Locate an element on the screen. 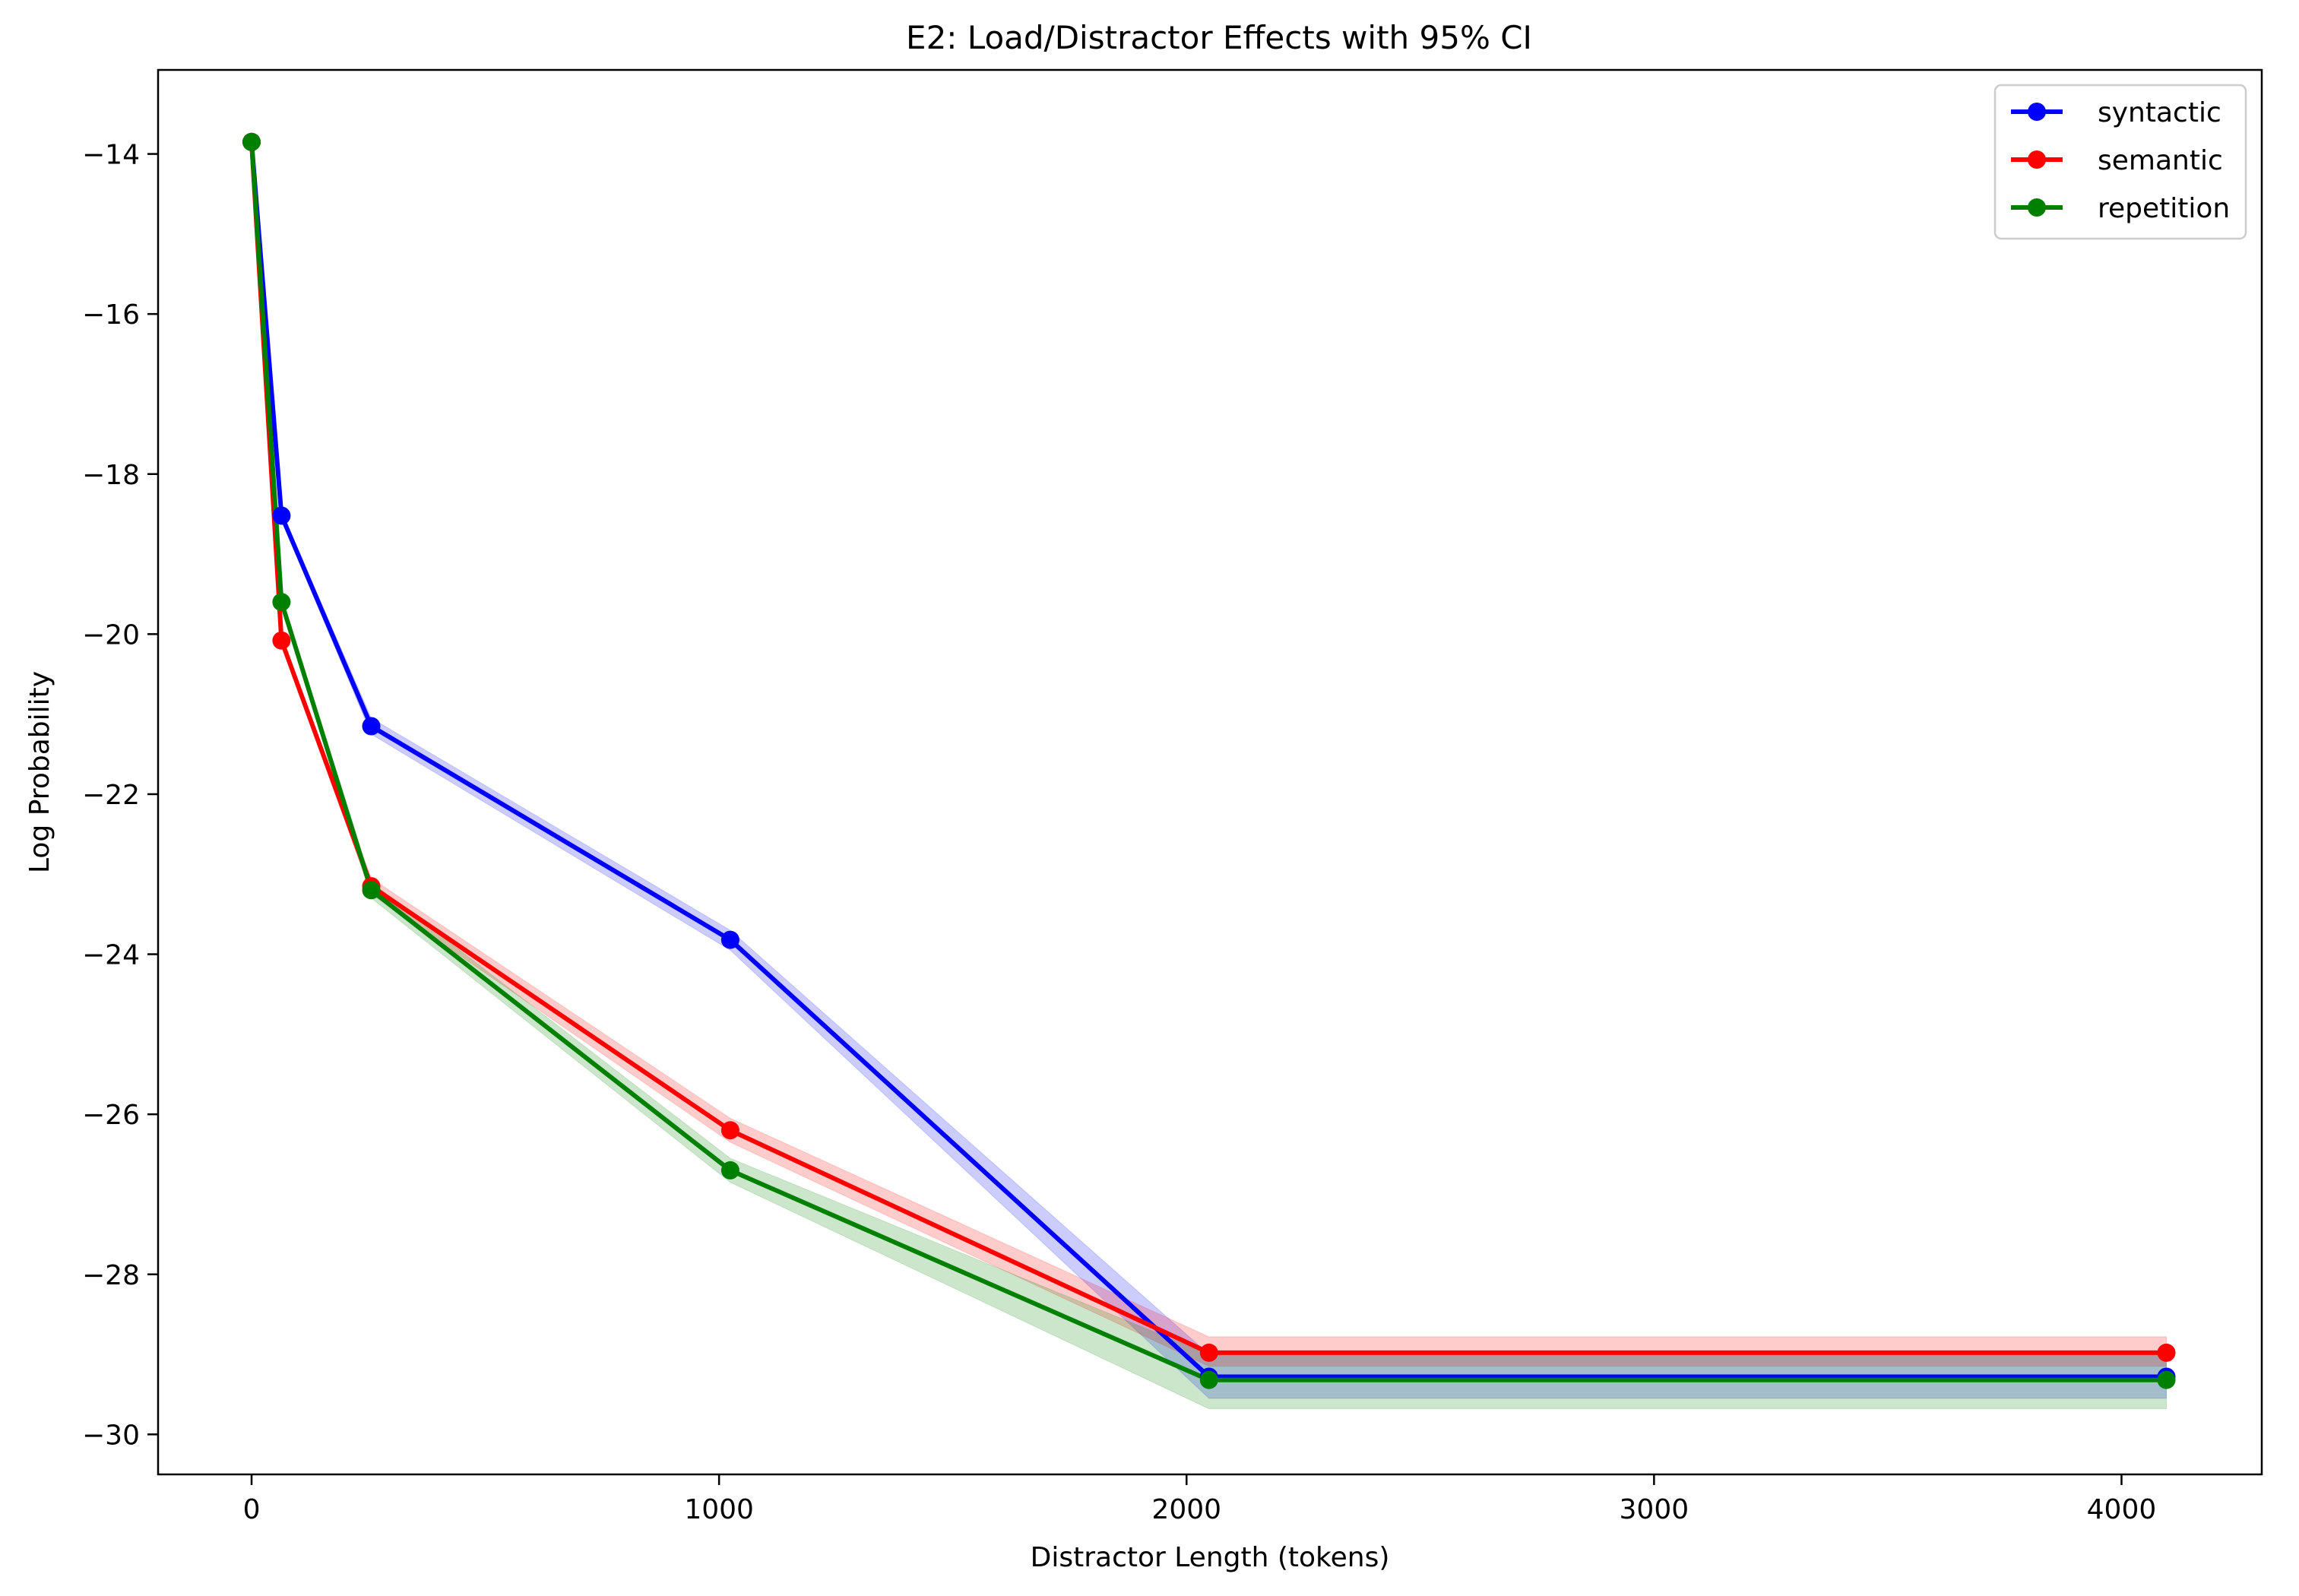 This screenshot has height=1596, width=2299. y-tick-label: −26 is located at coordinates (111, 1115).